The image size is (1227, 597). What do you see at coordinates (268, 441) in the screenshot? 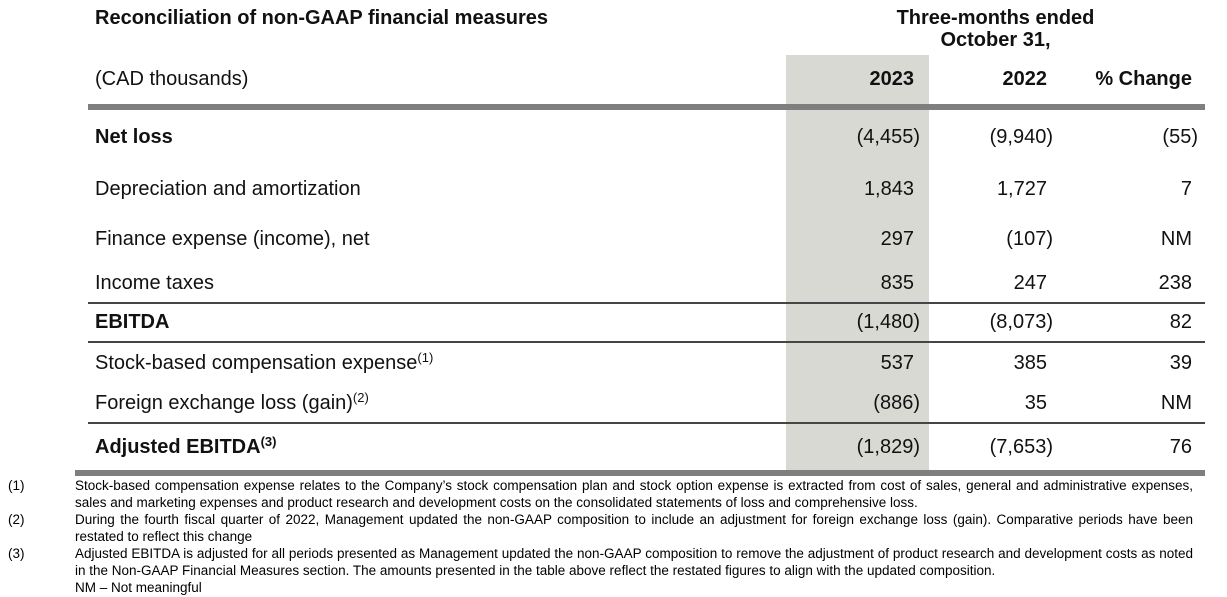
I see `footnote-ref-3: (3)` at bounding box center [268, 441].